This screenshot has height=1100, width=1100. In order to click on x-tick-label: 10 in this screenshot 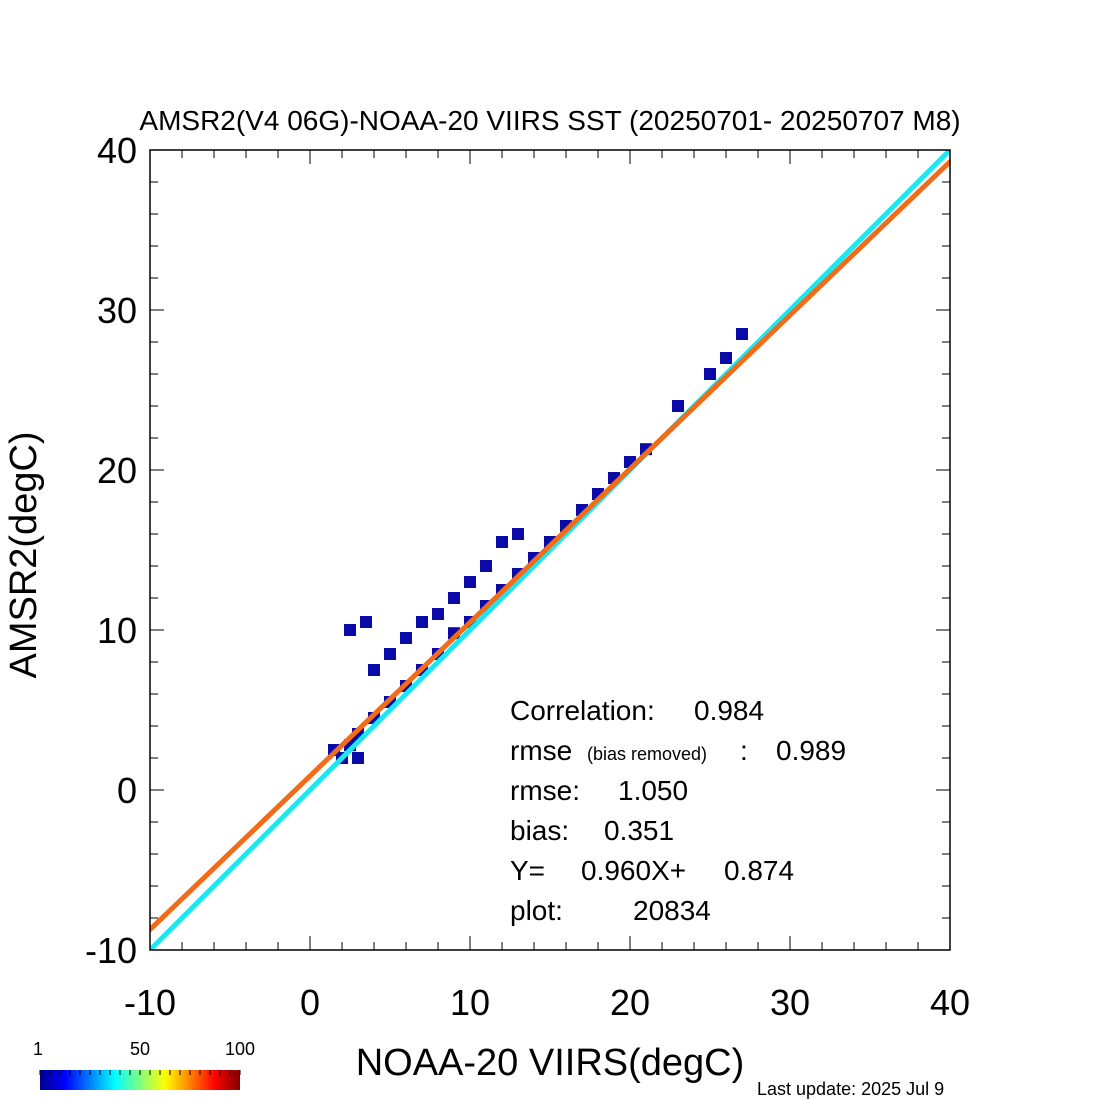, I will do `click(470, 1002)`.